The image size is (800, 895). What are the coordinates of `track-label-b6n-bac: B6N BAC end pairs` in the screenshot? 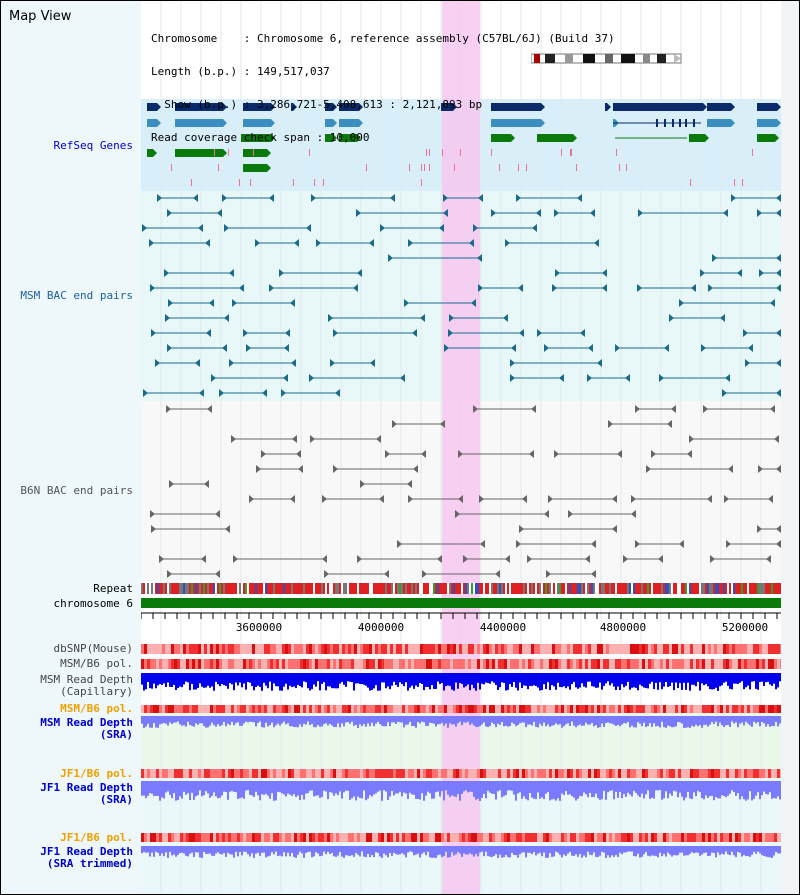 It's located at (76, 490).